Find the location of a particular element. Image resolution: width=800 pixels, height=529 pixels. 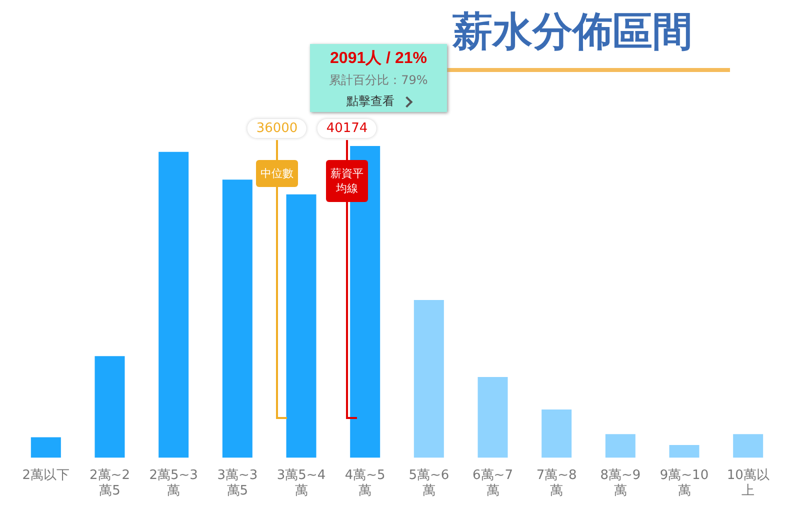

x-tick-label: 8萬~9萬 is located at coordinates (620, 483).